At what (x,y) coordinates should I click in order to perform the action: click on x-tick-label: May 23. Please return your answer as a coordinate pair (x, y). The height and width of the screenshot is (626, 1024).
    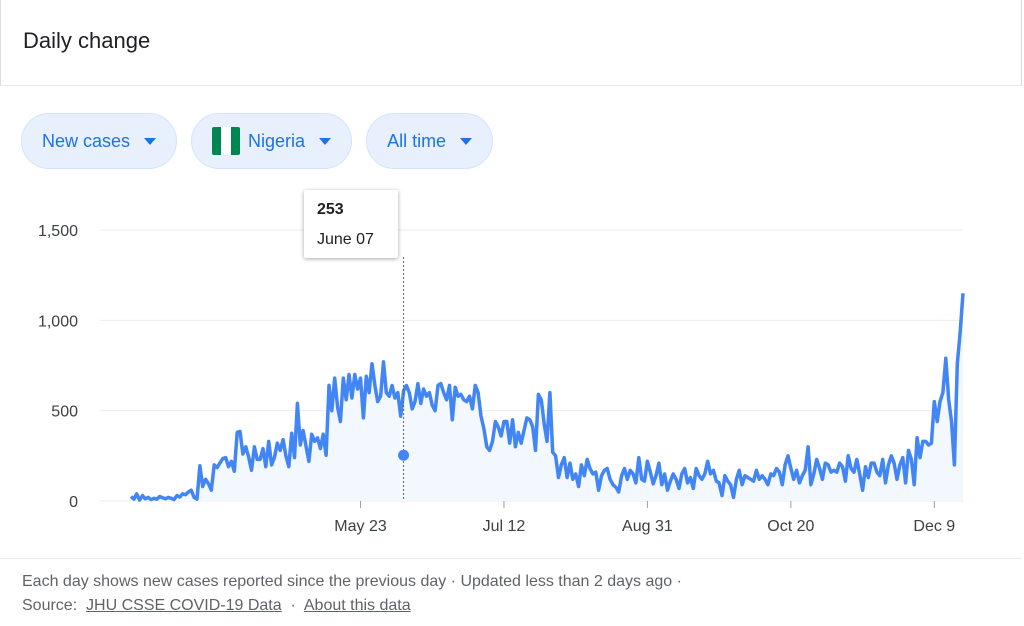
    Looking at the image, I should click on (360, 526).